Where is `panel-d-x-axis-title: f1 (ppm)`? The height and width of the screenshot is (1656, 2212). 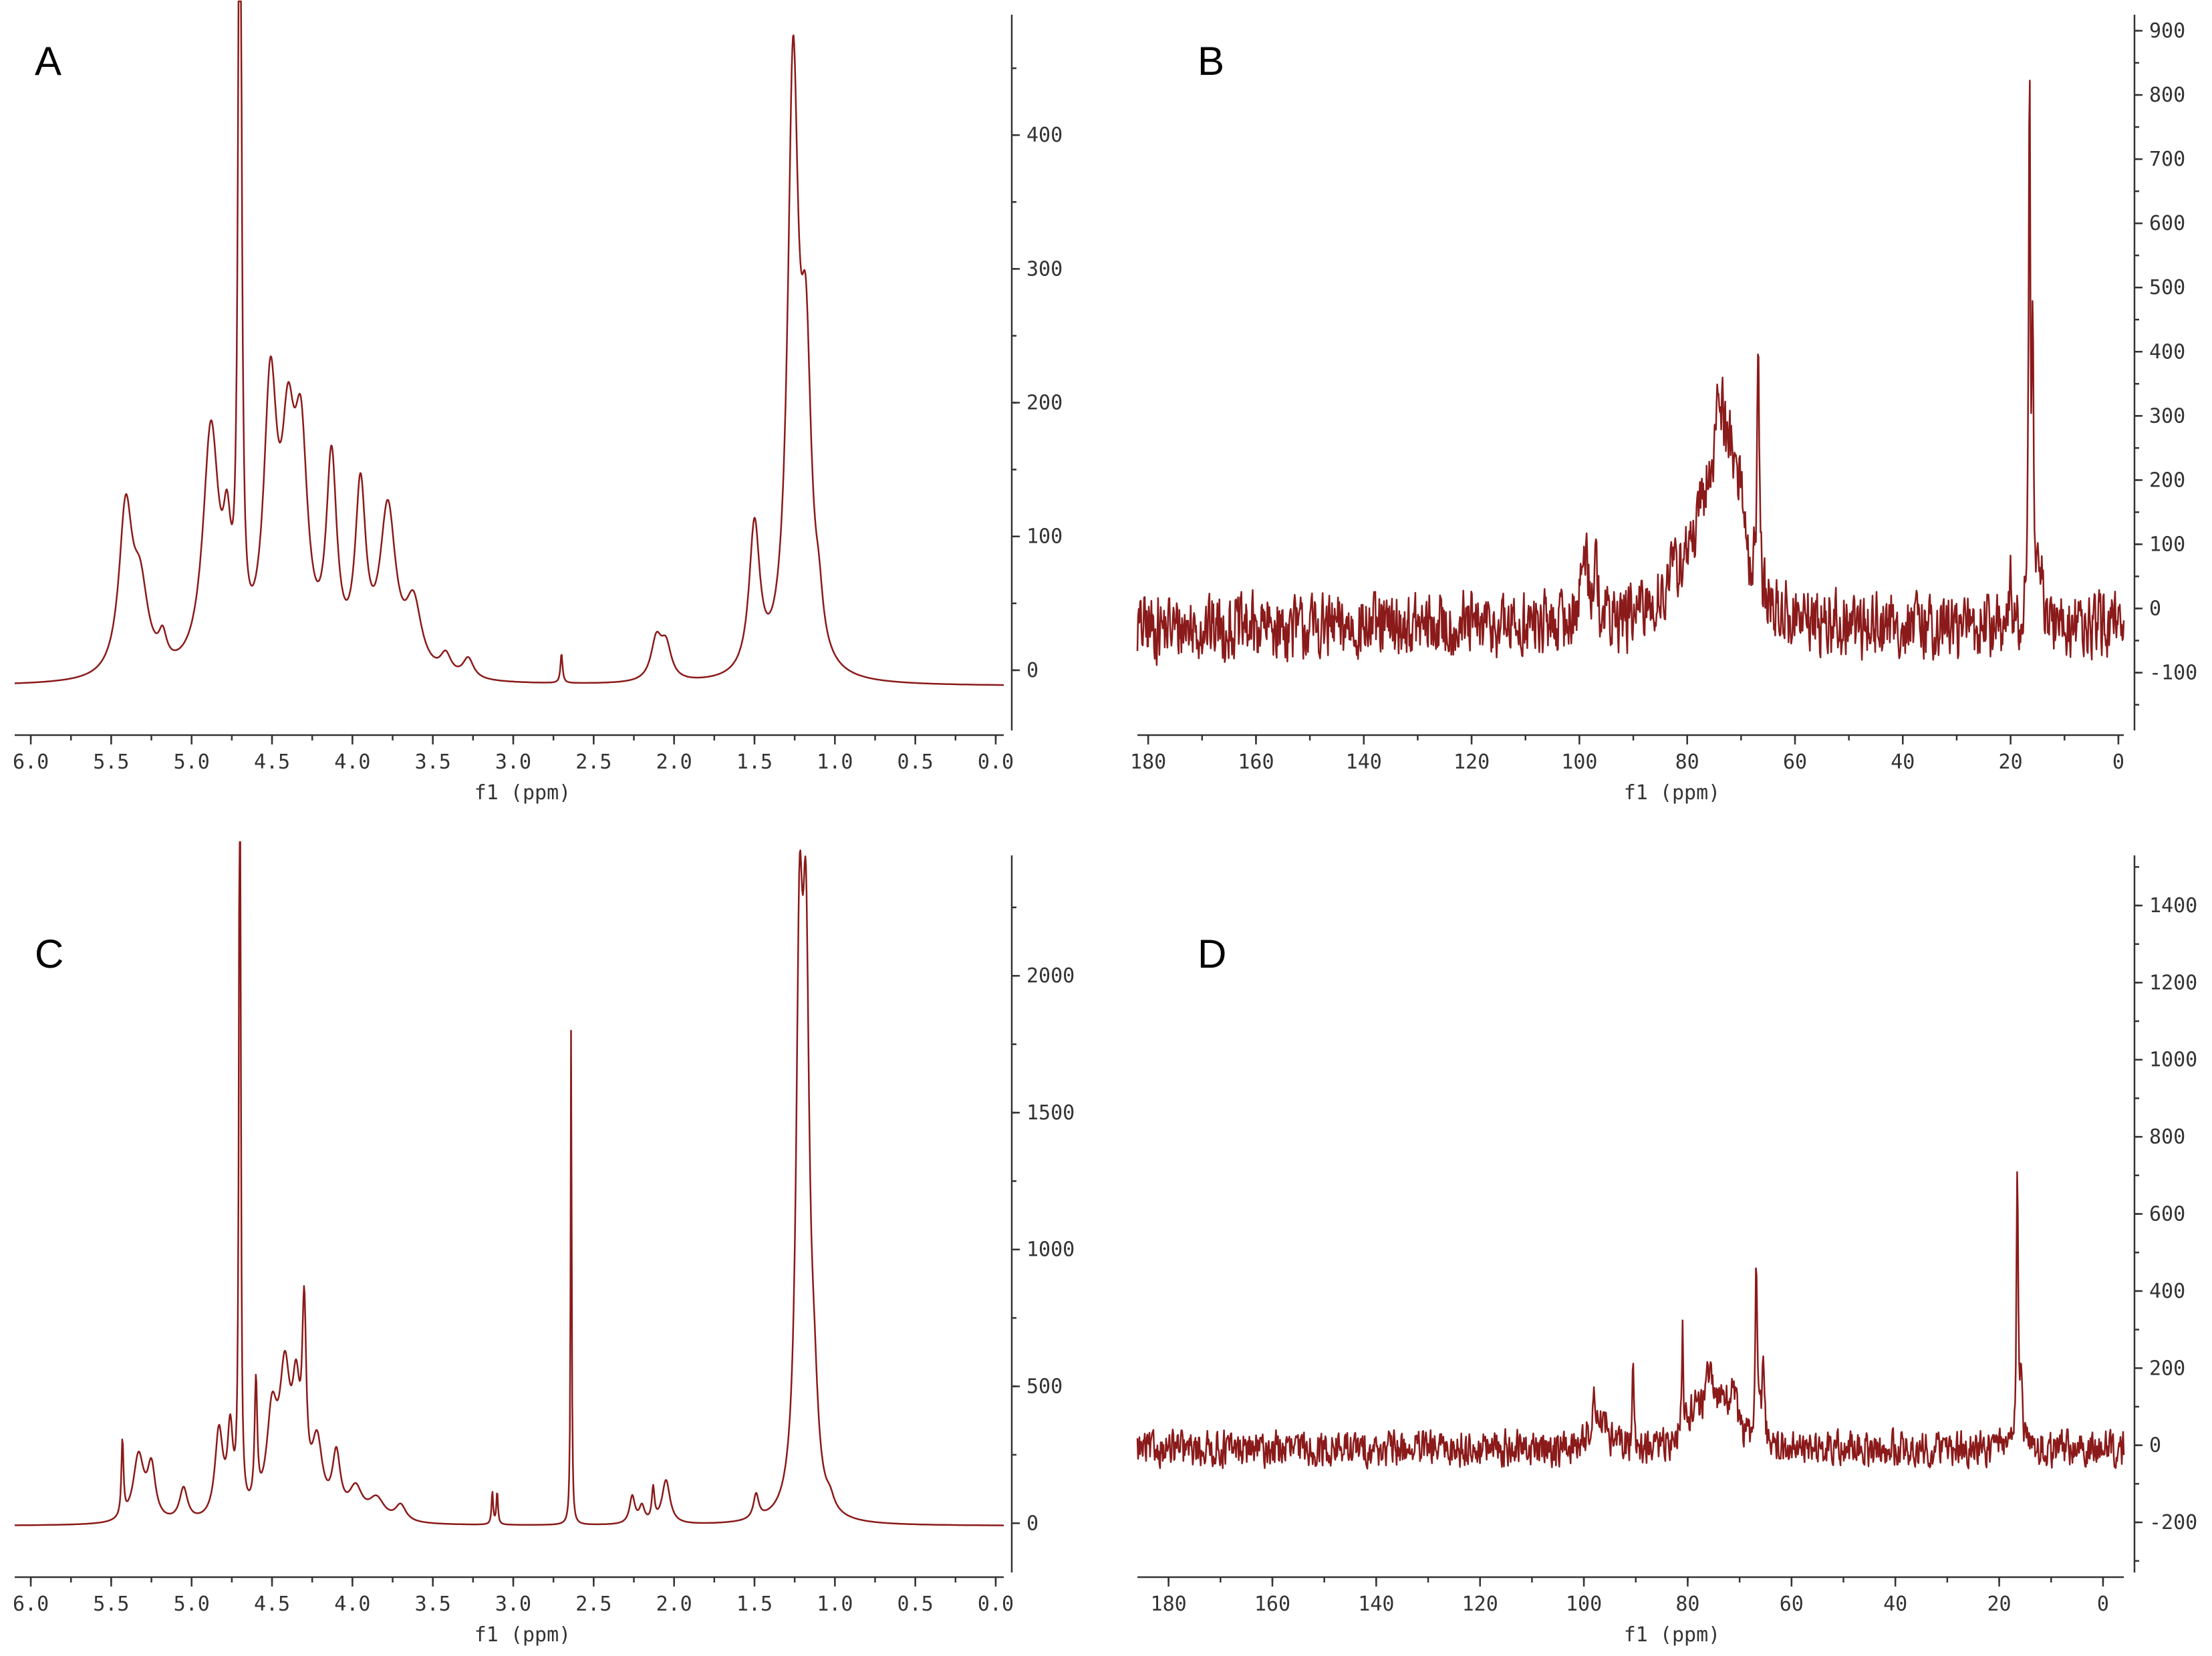 panel-d-x-axis-title: f1 (ppm) is located at coordinates (1673, 1635).